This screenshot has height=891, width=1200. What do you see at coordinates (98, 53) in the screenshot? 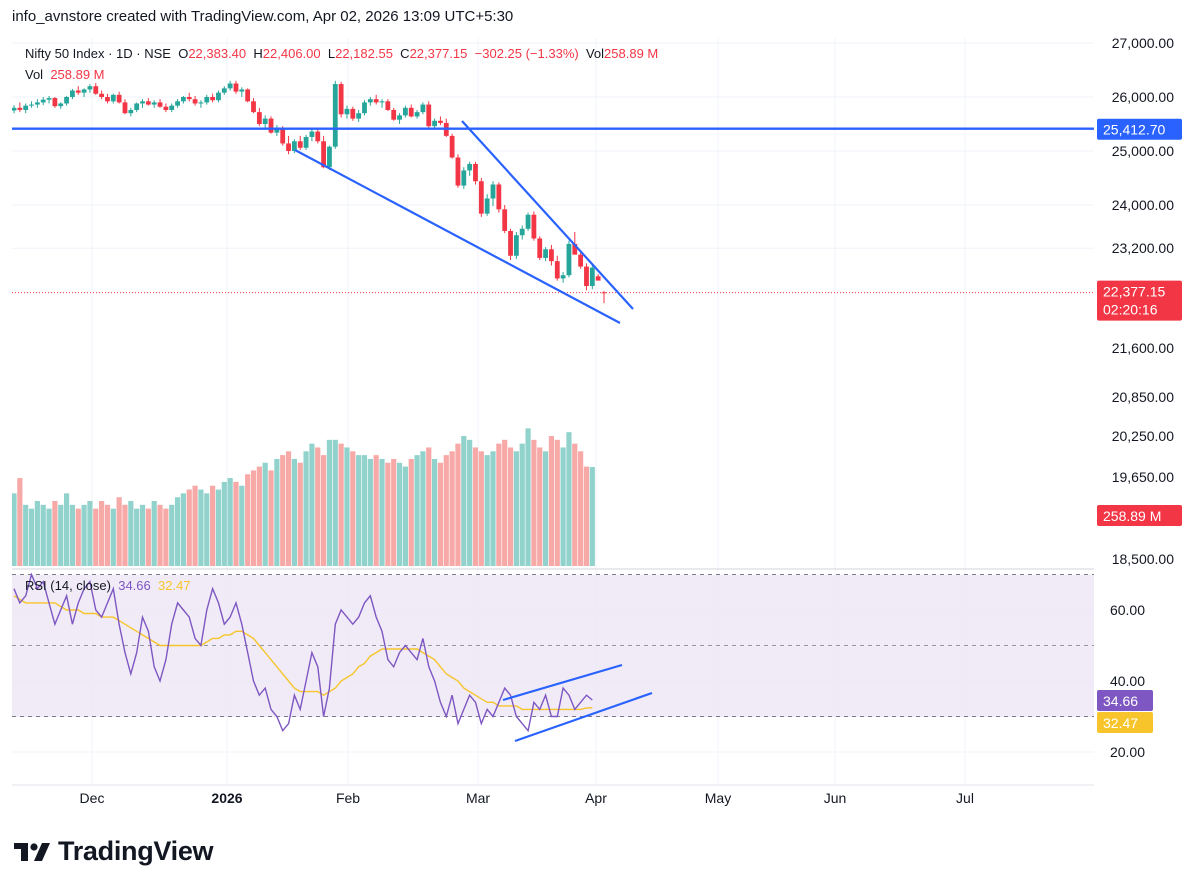
I see `symbol-title: Nifty 50 Index · 1D · NSE` at bounding box center [98, 53].